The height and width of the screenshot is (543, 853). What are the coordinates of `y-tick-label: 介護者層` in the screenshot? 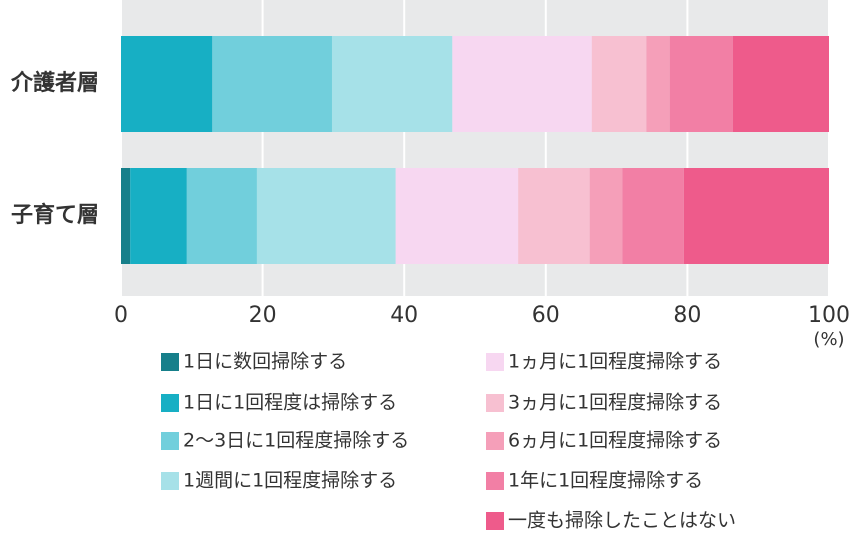 It's located at (54, 83).